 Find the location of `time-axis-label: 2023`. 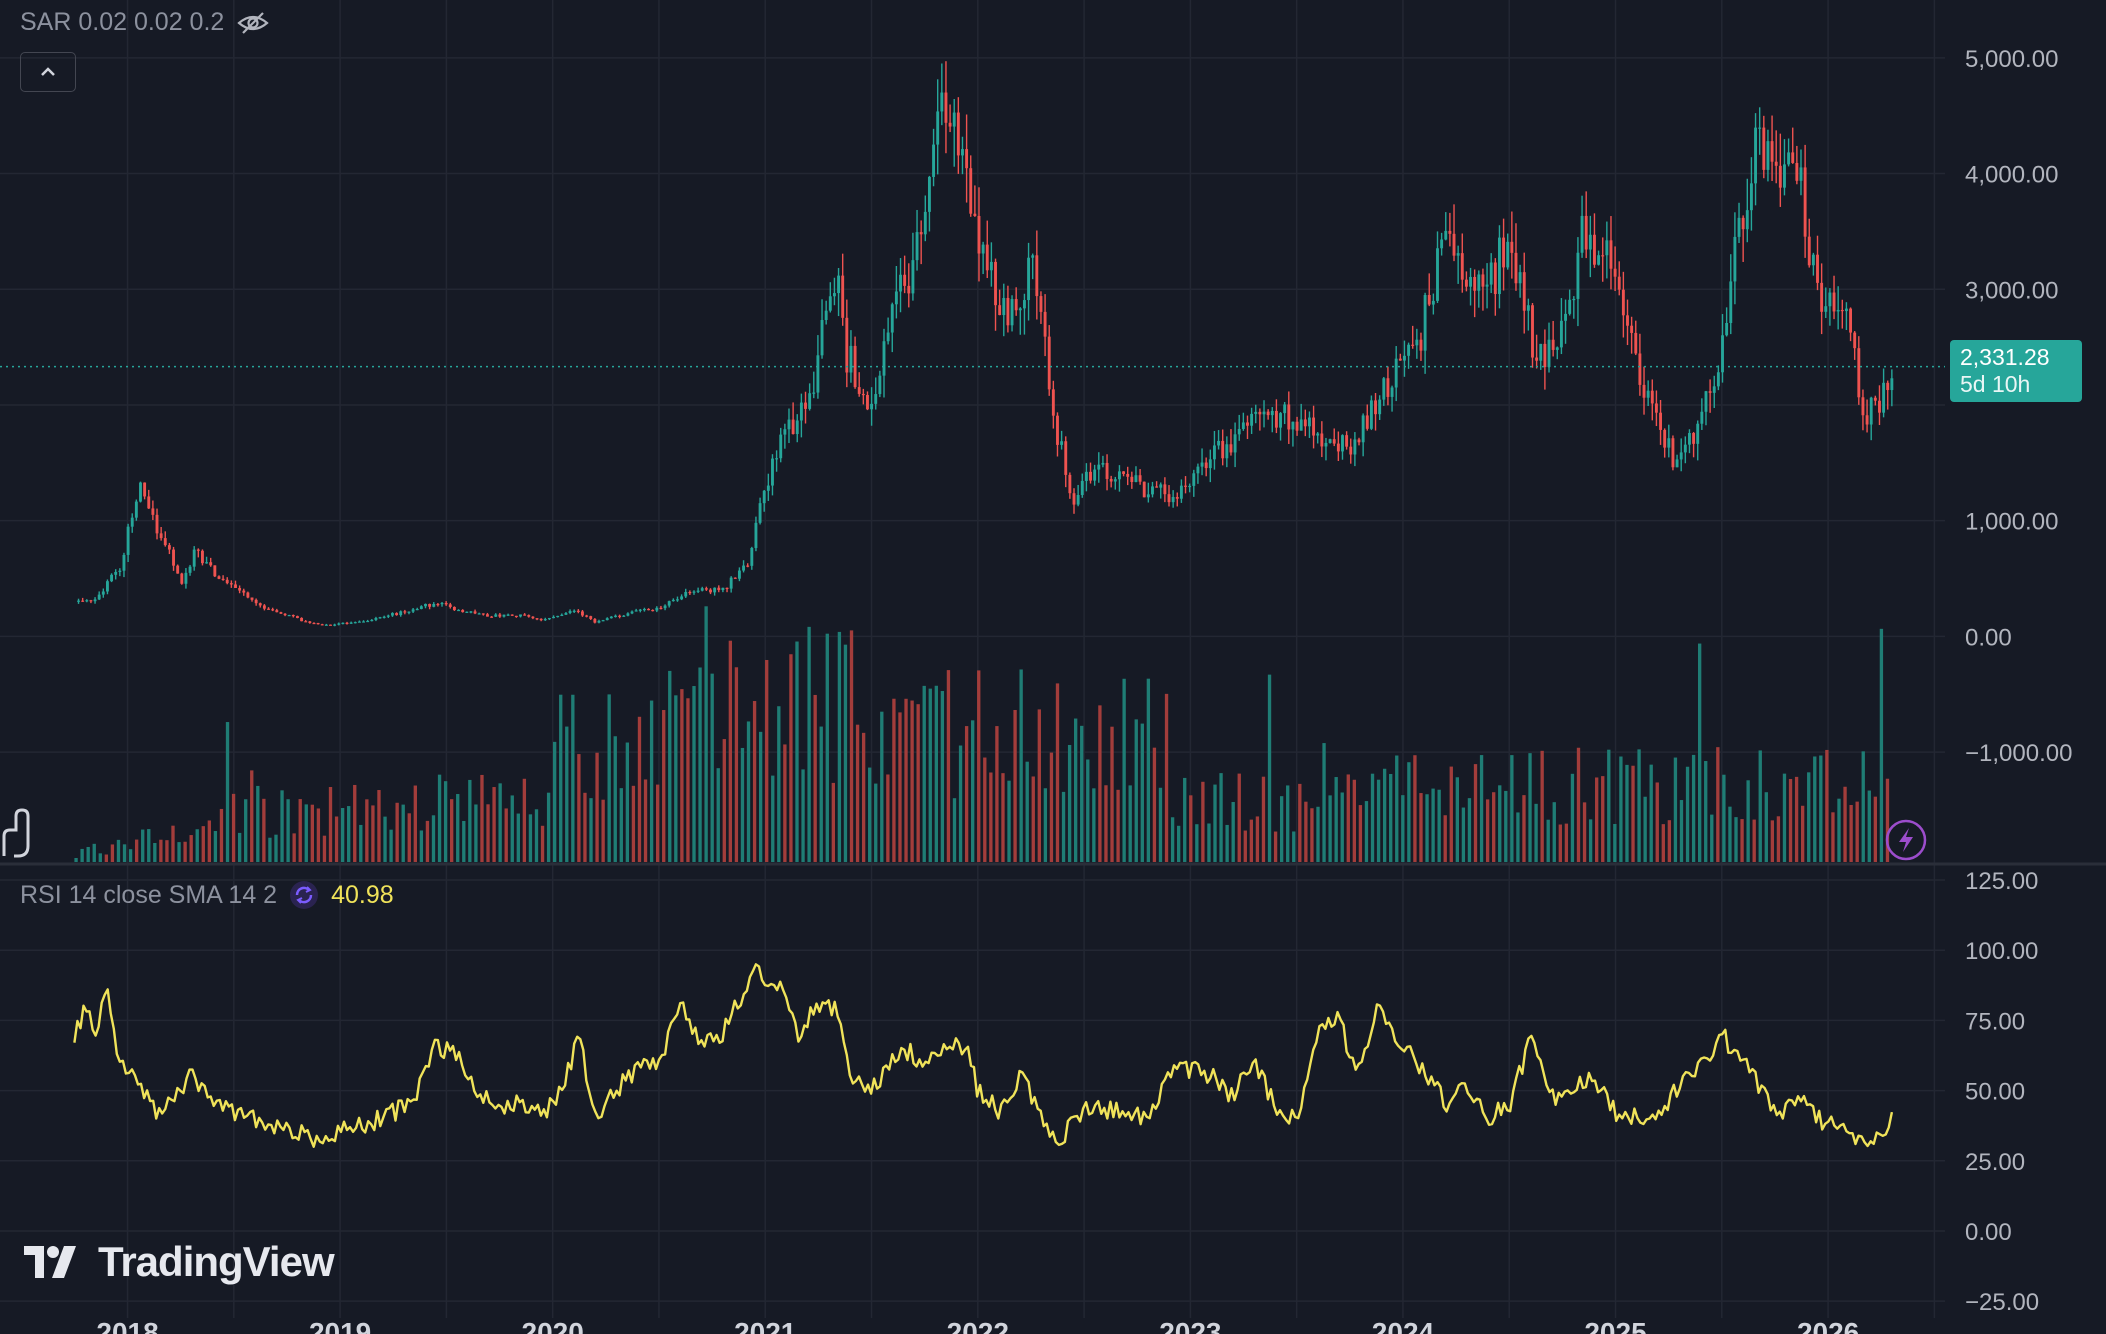

time-axis-label: 2023 is located at coordinates (1190, 1325).